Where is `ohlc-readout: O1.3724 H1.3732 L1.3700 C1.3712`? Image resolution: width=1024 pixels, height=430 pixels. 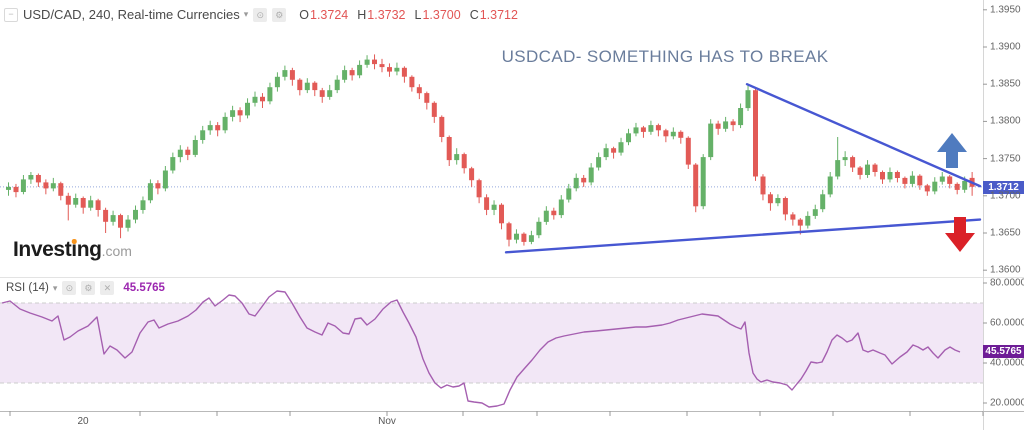 ohlc-readout: O1.3724 H1.3732 L1.3700 C1.3712 is located at coordinates (408, 15).